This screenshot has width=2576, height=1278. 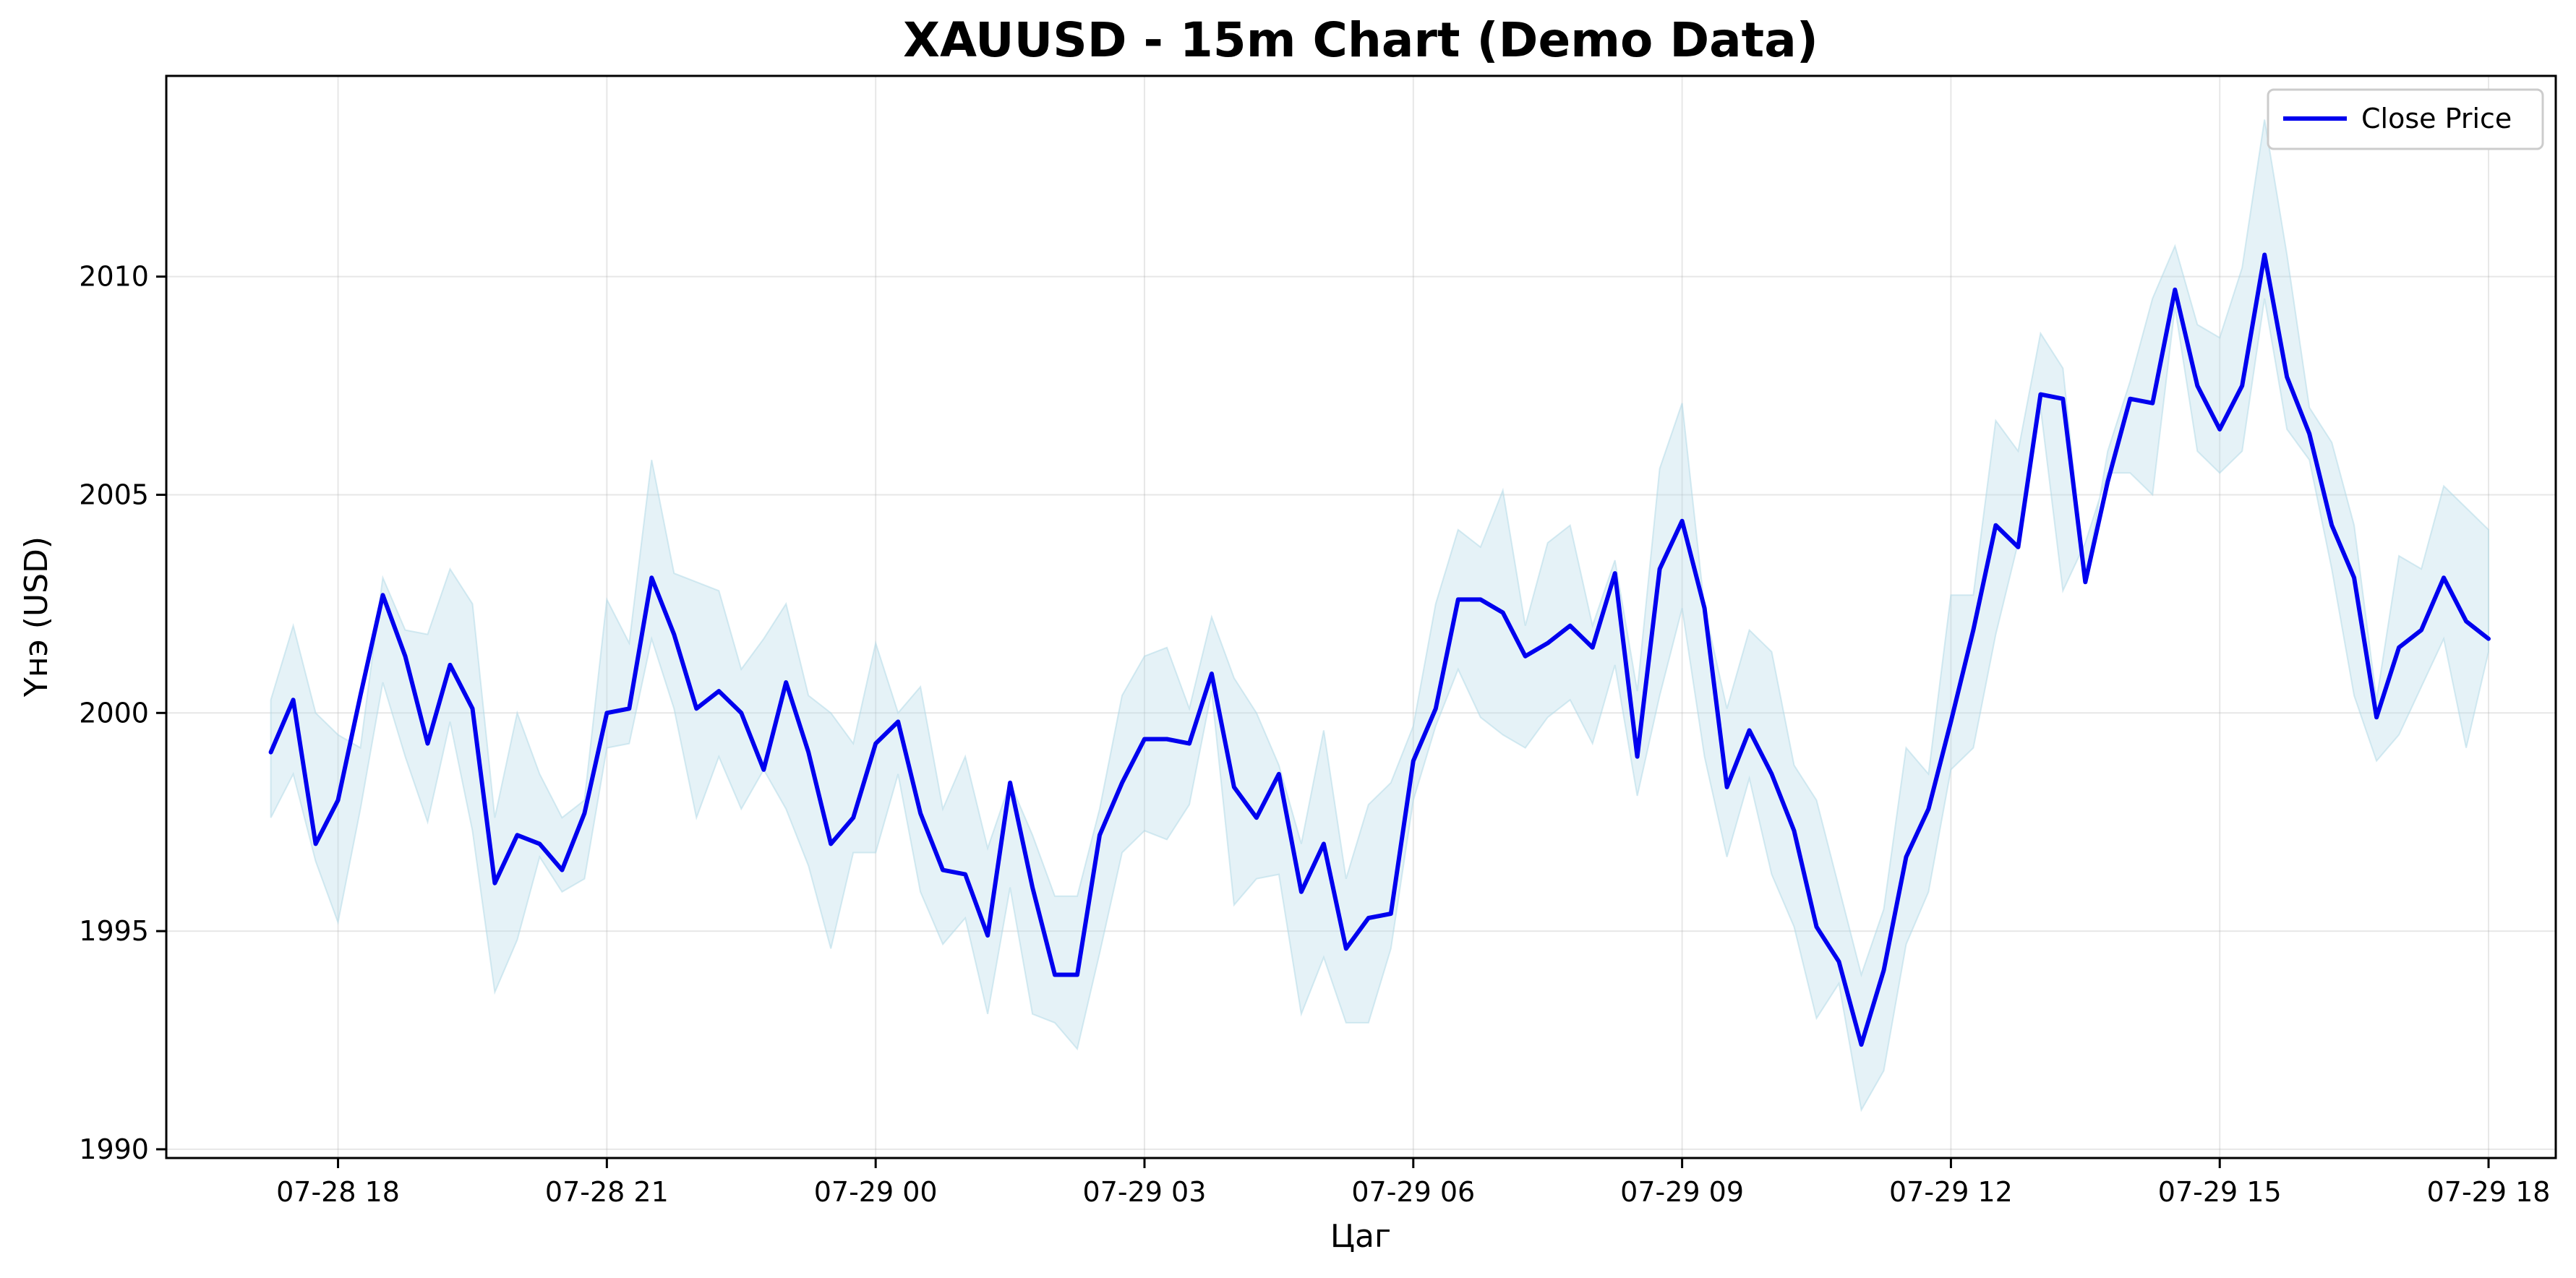 I want to click on legend-box, so click(x=2405, y=119).